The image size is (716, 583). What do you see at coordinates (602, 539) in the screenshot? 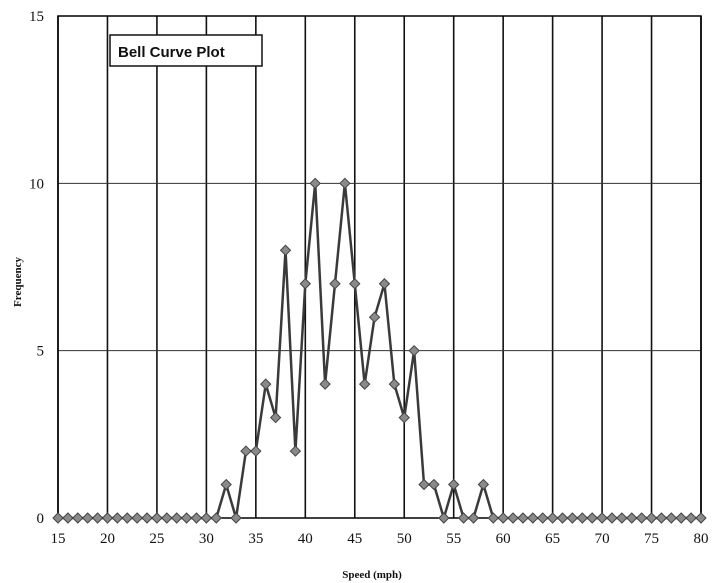
I see `x-tick-label: 70` at bounding box center [602, 539].